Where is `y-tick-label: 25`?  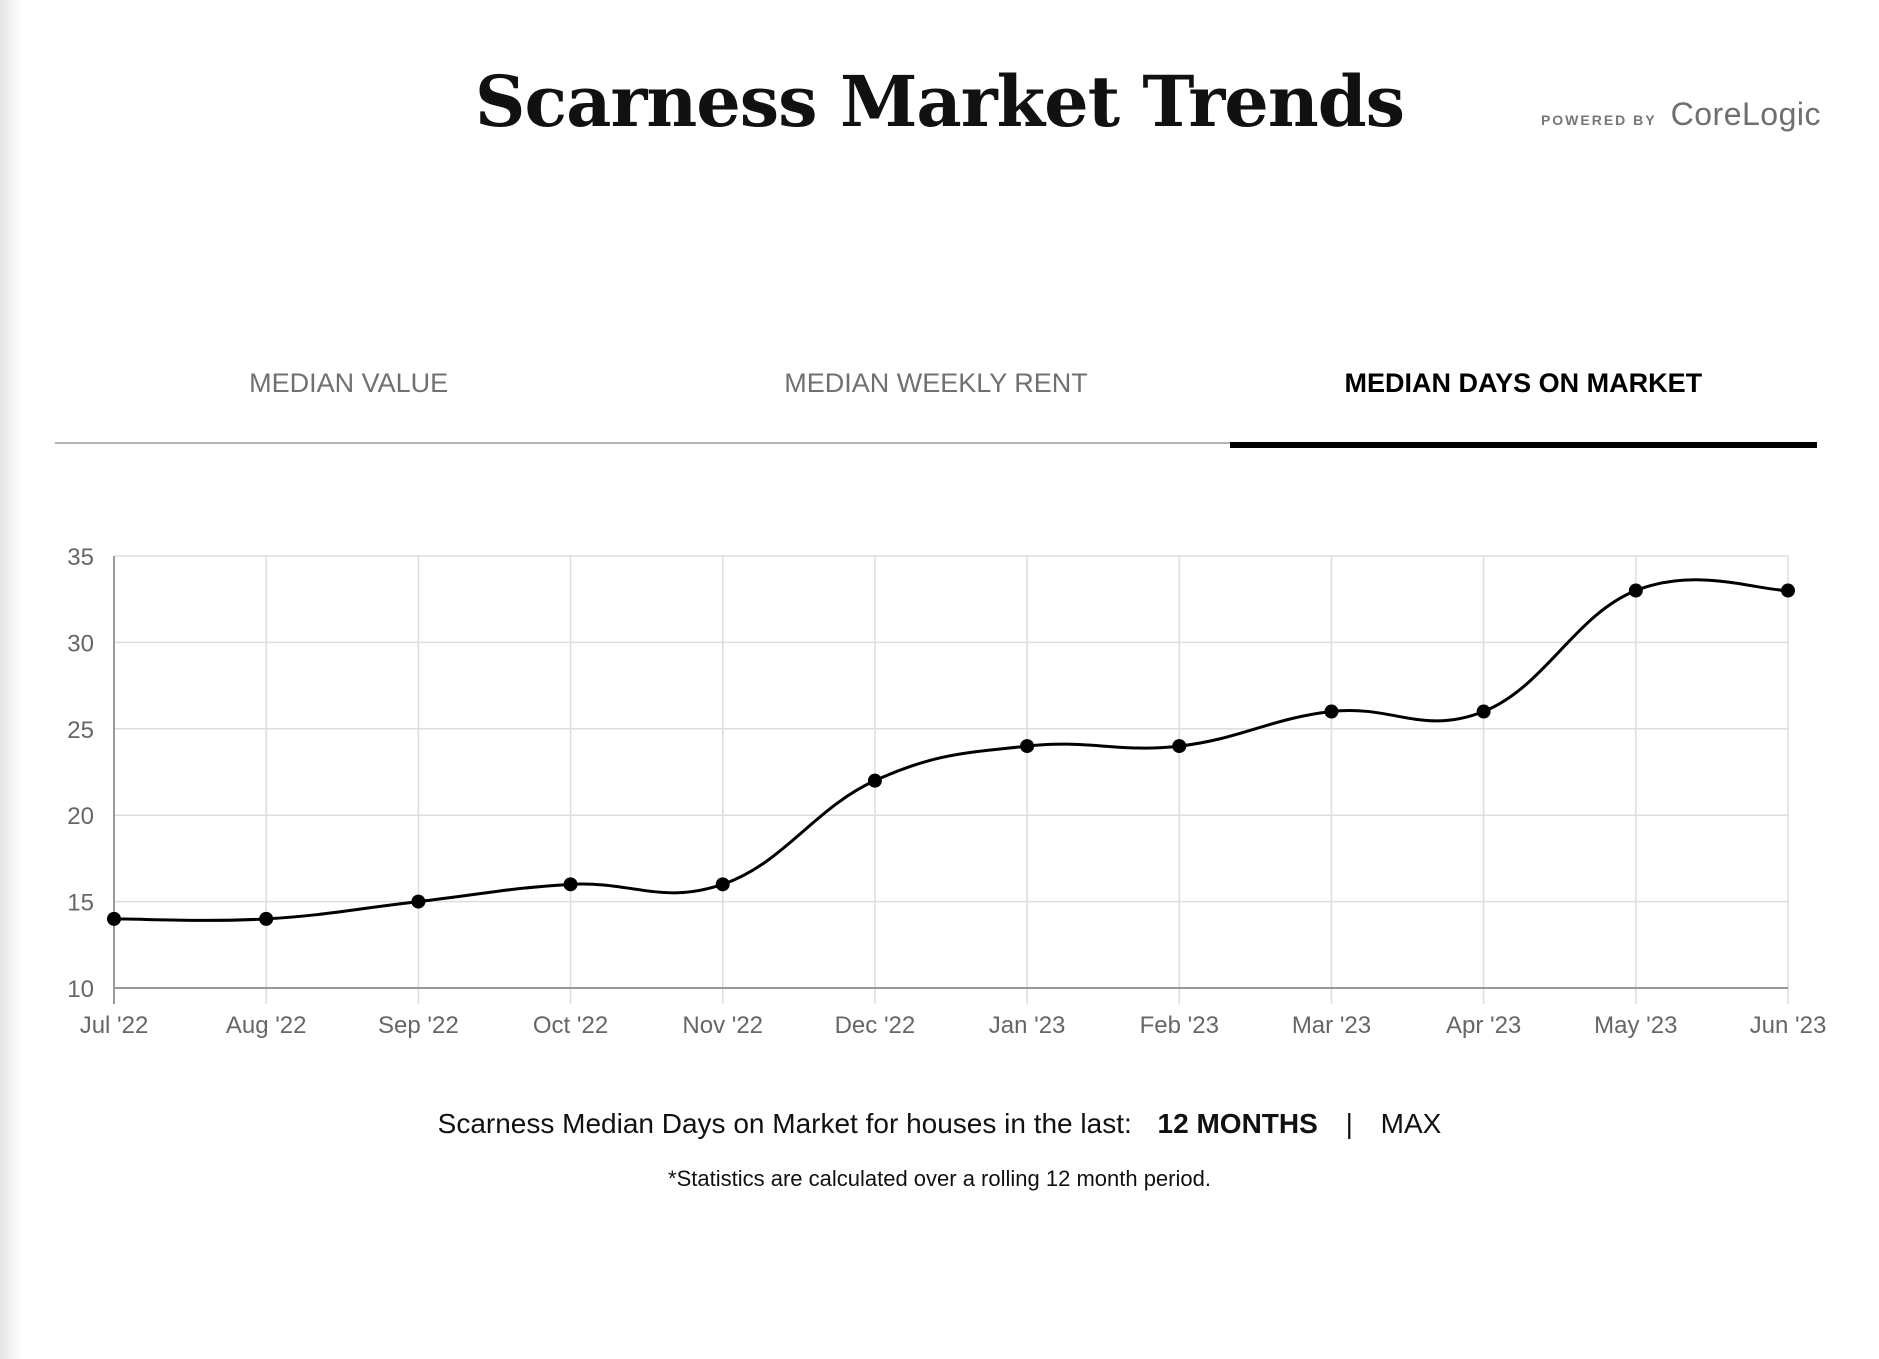 y-tick-label: 25 is located at coordinates (80, 730).